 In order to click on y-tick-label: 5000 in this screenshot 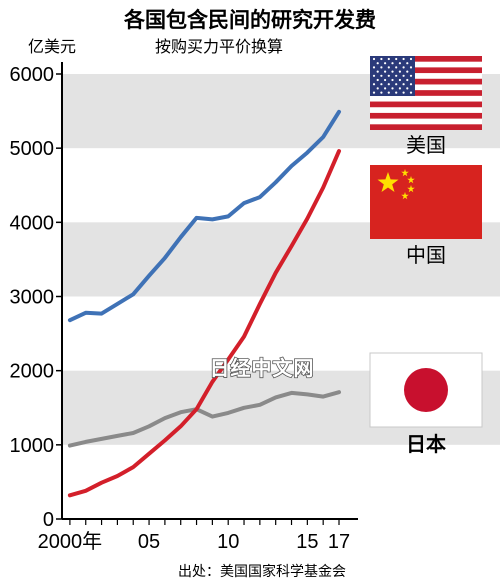, I will do `click(32, 149)`.